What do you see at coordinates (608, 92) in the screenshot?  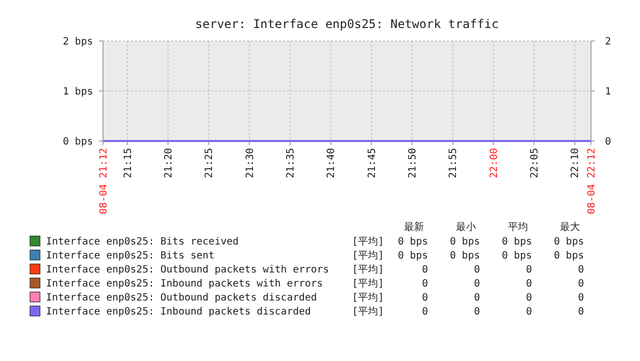 I see `y2-tick-label: 1` at bounding box center [608, 92].